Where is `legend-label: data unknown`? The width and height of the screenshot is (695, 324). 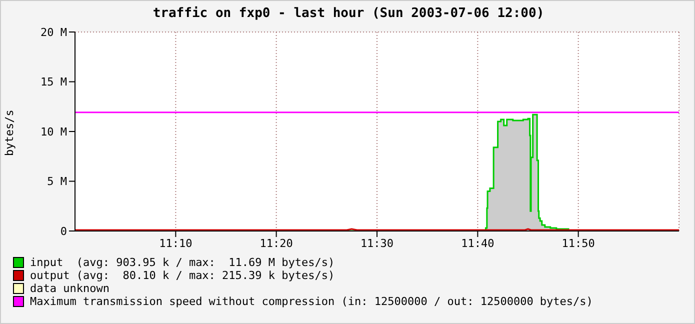 legend-label: data unknown is located at coordinates (70, 288).